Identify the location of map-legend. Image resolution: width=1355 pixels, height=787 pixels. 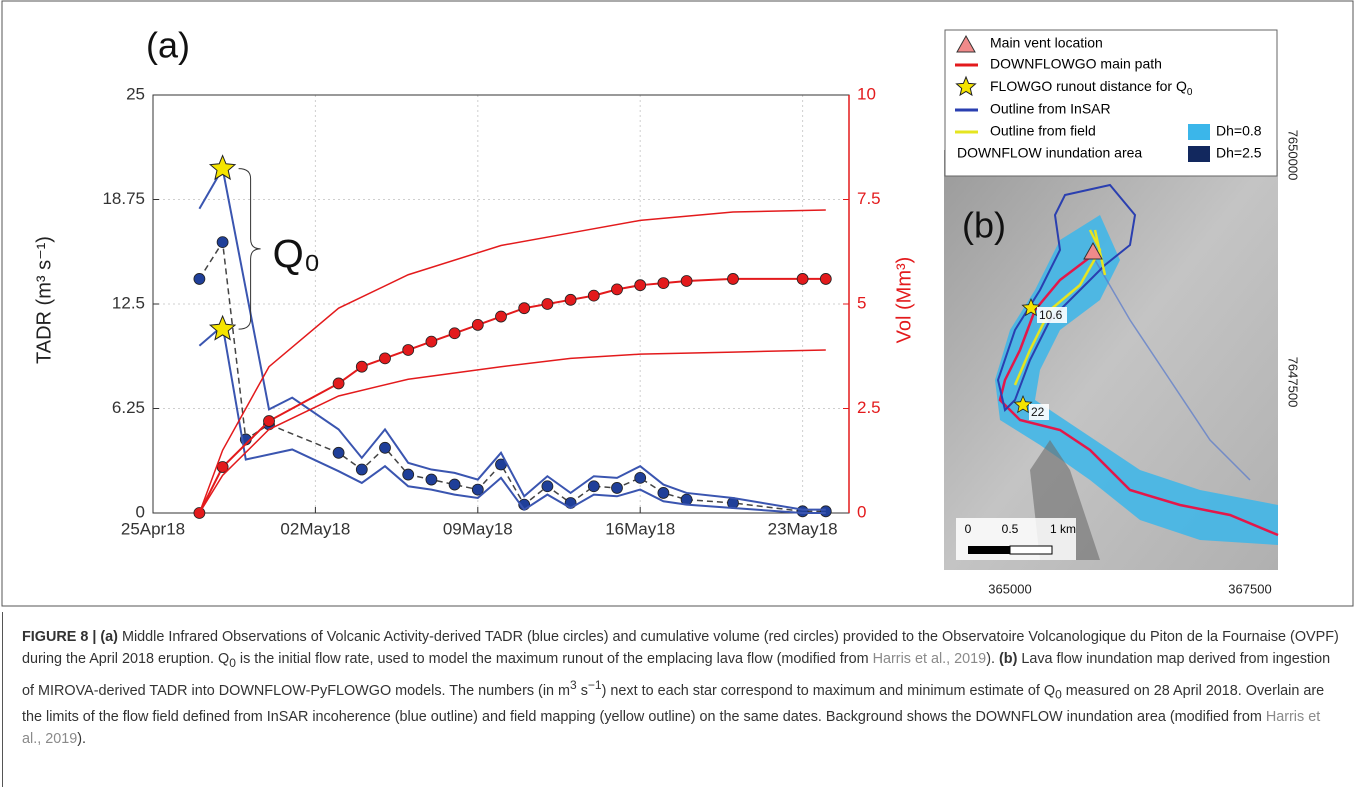
(1111, 103).